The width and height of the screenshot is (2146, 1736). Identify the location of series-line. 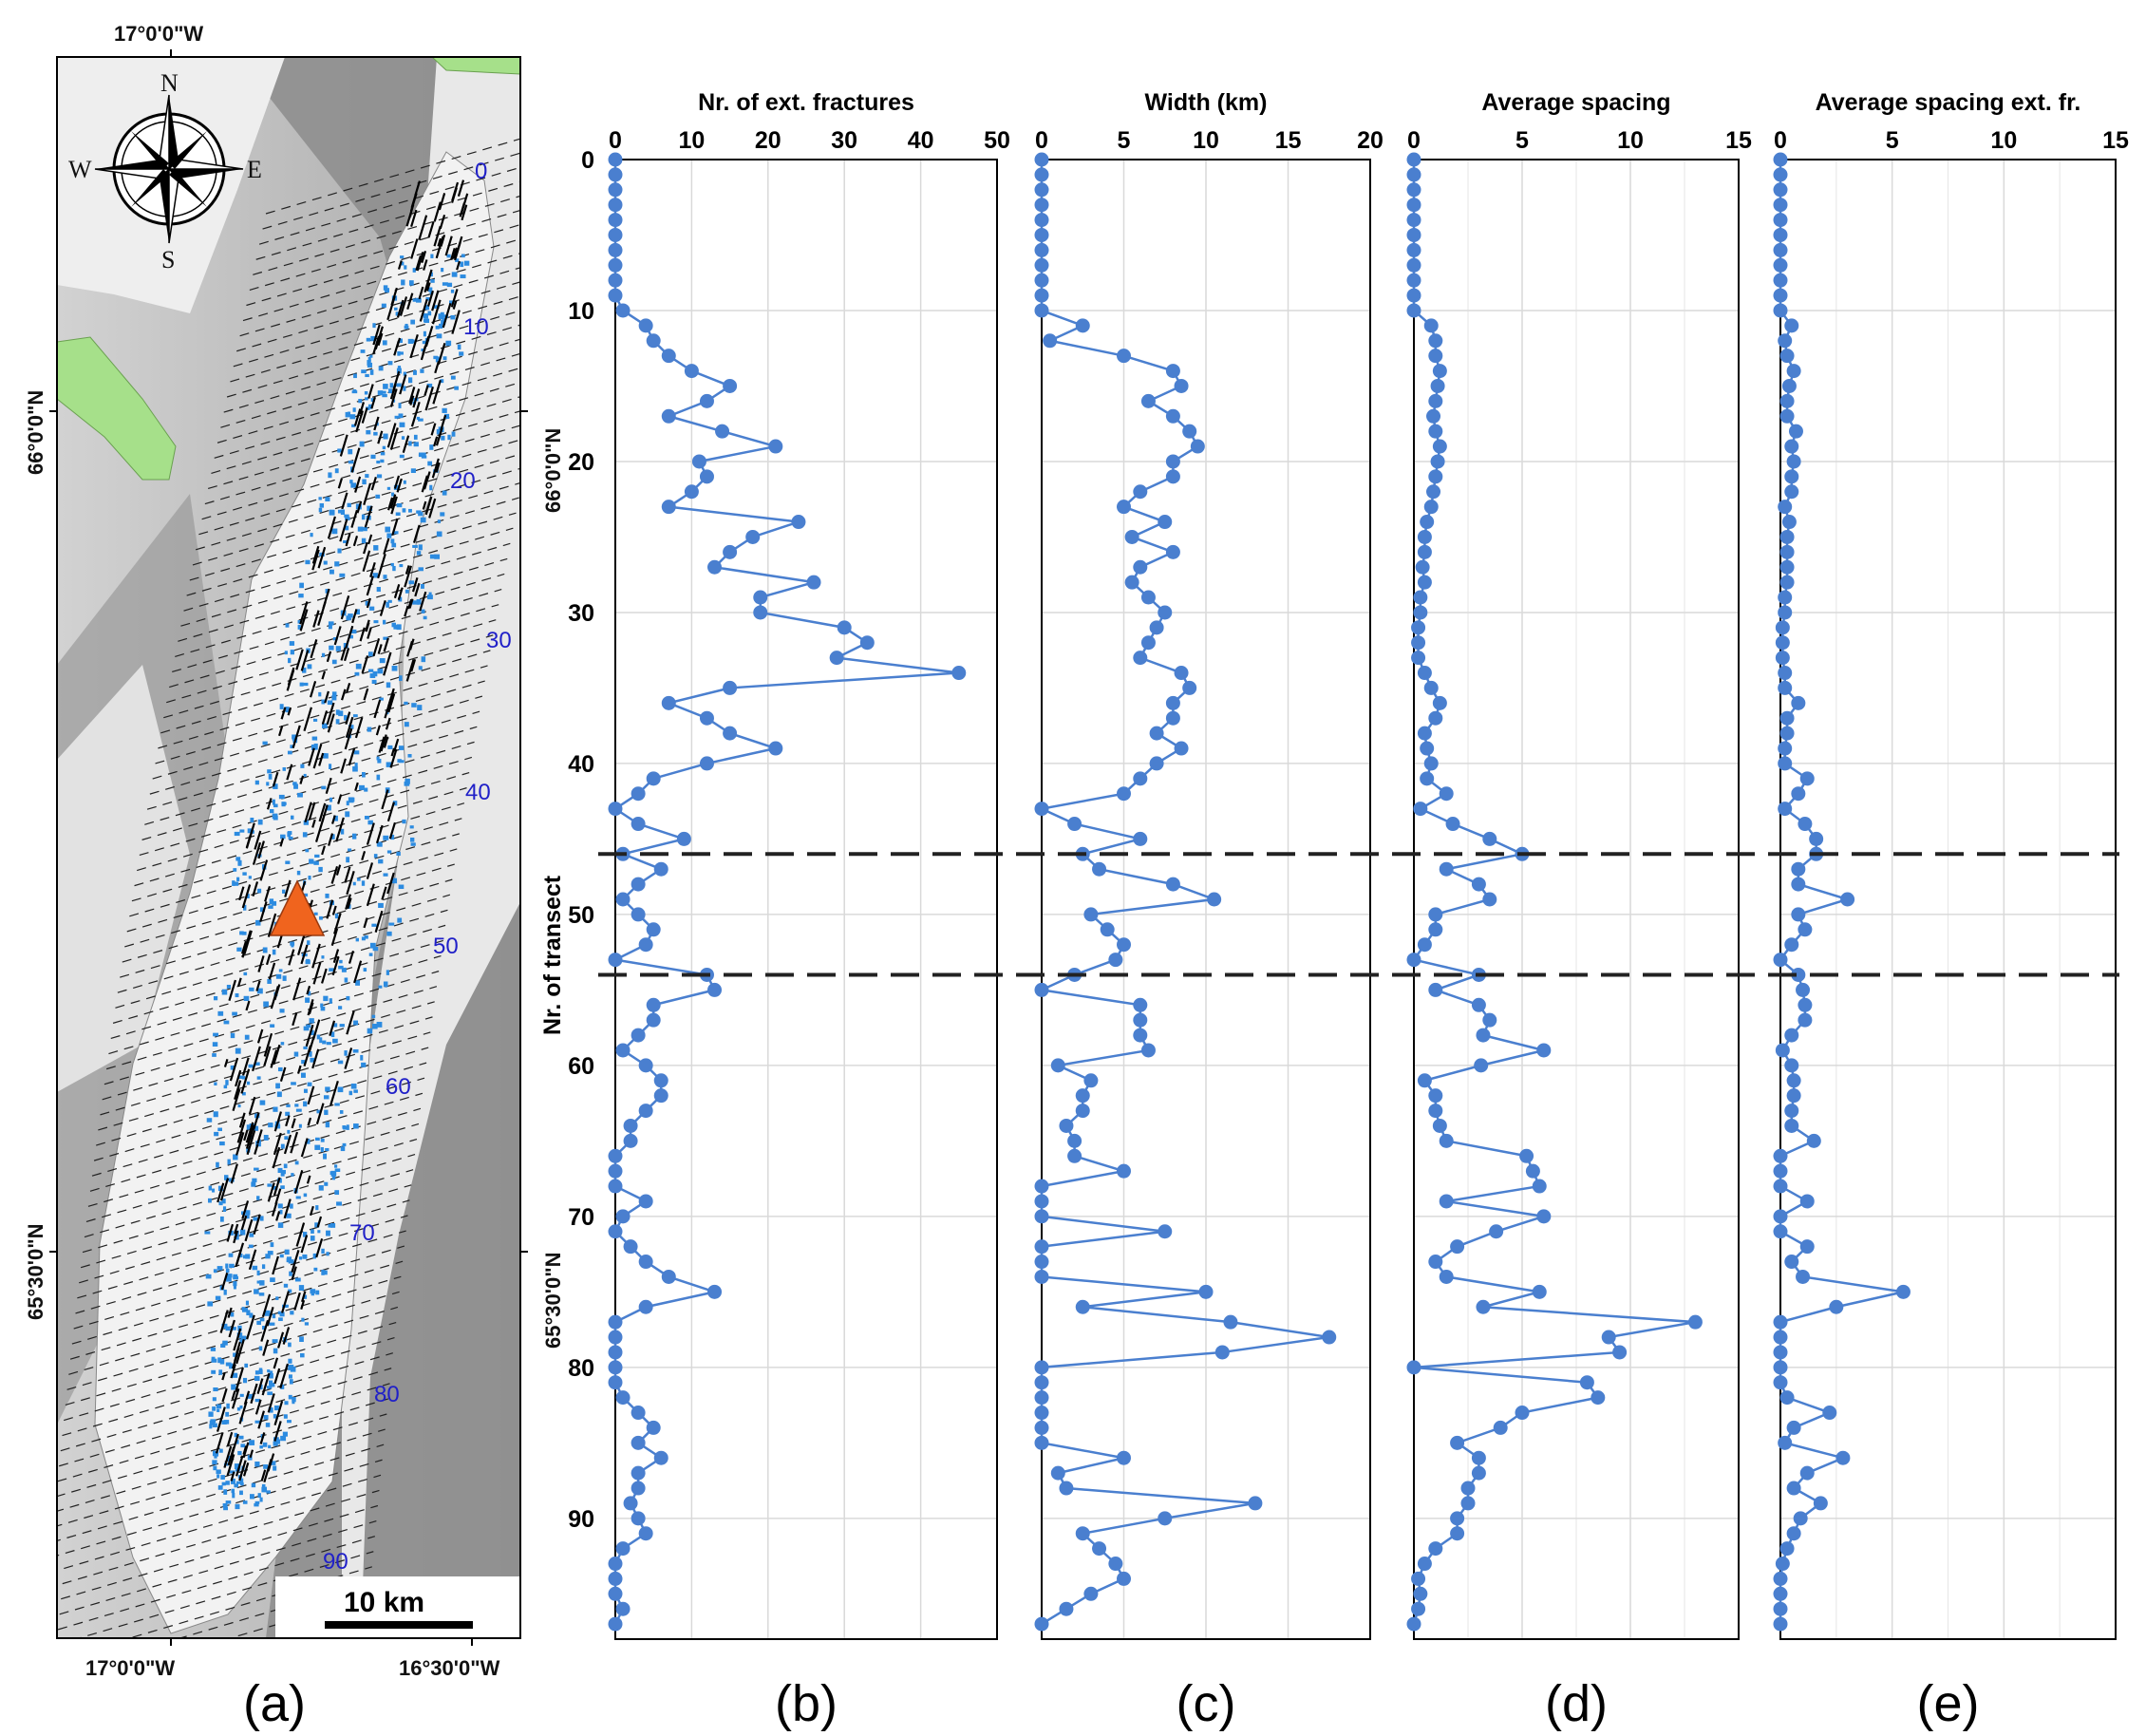
(1553, 892).